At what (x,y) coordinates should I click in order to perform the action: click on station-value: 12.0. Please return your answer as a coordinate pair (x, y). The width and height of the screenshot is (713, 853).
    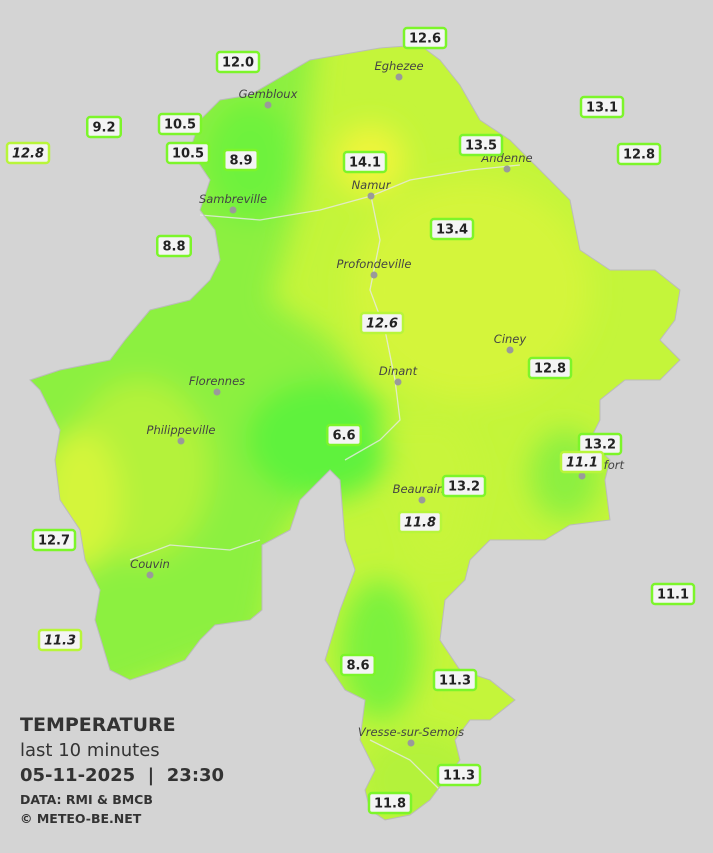
    Looking at the image, I should click on (238, 63).